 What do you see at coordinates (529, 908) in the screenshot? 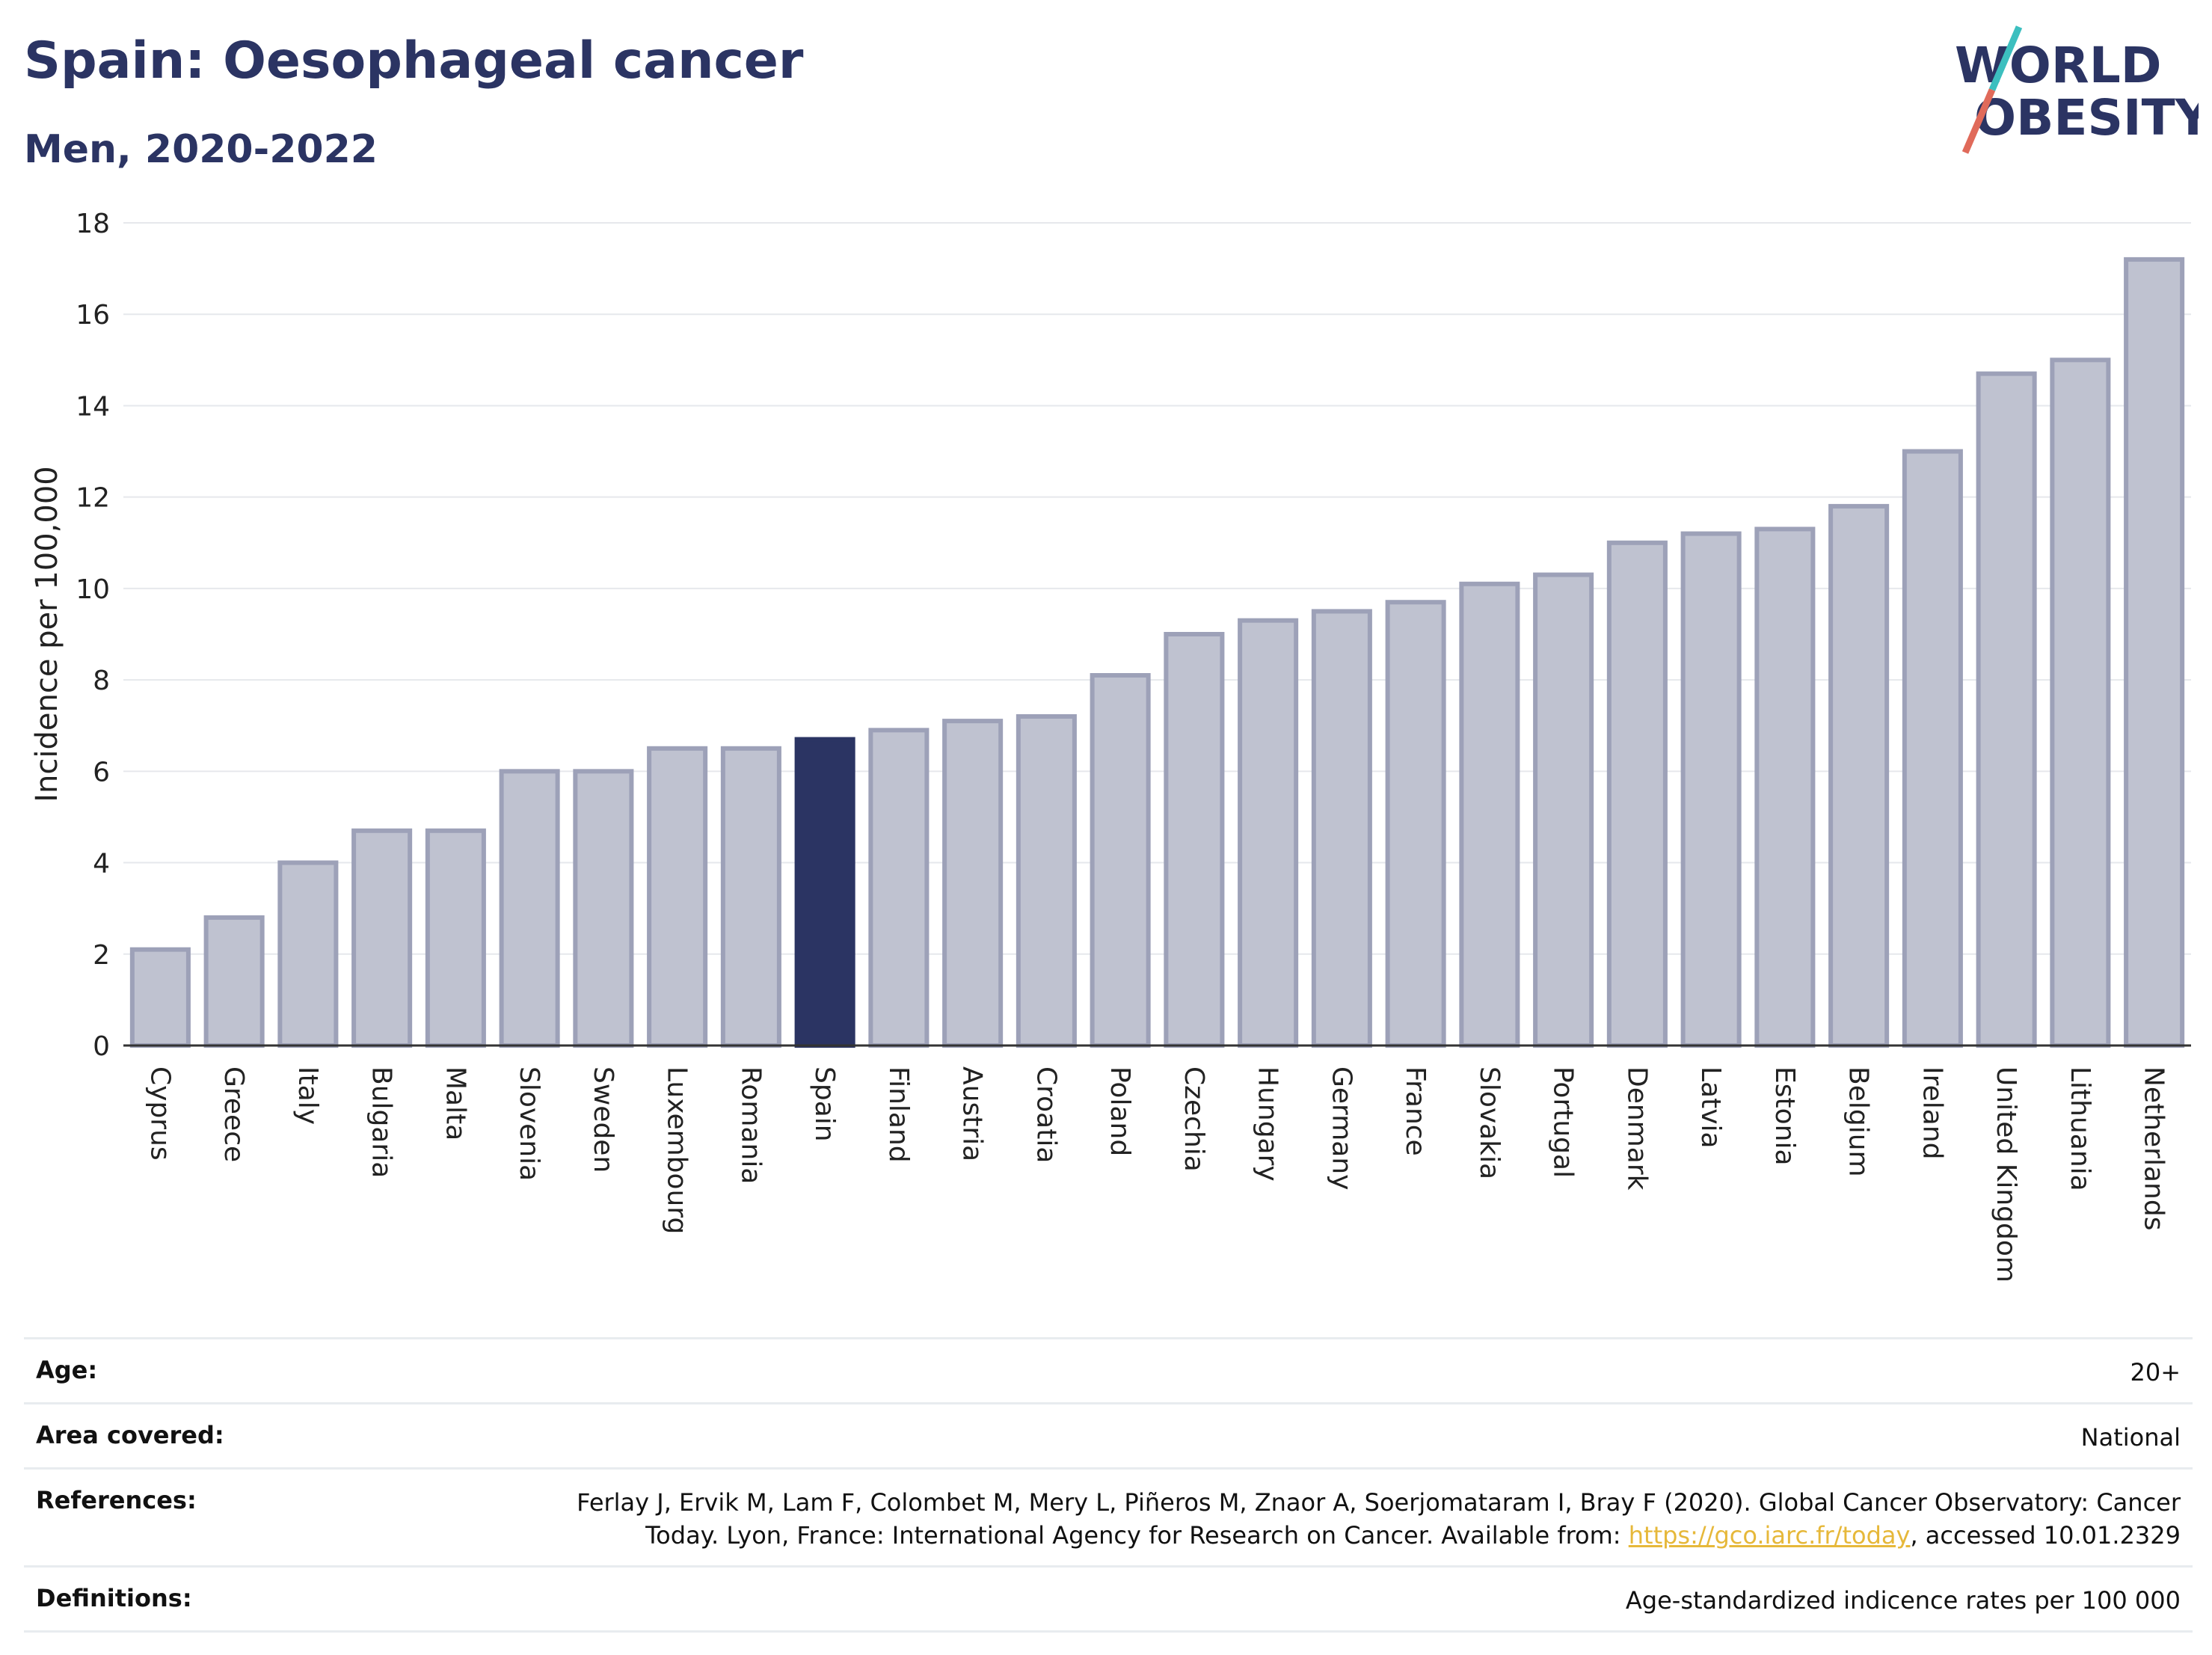
I see `bar-slovenia` at bounding box center [529, 908].